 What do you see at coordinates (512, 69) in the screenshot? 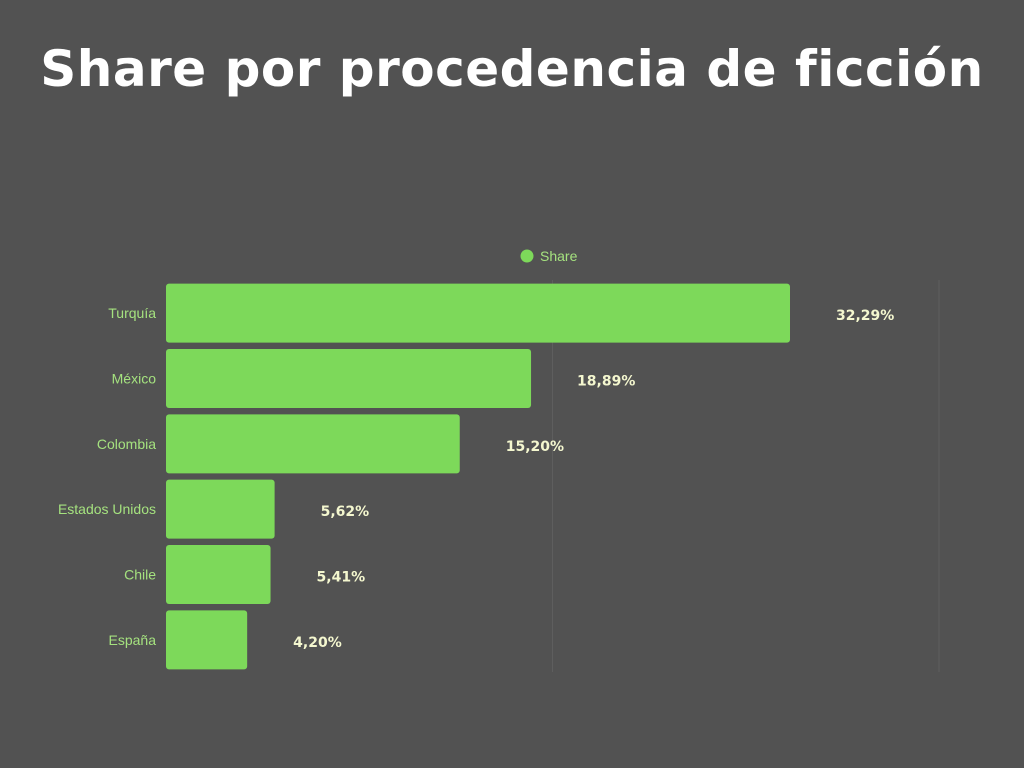
I see `chart-title: Share por procedencia de ficción` at bounding box center [512, 69].